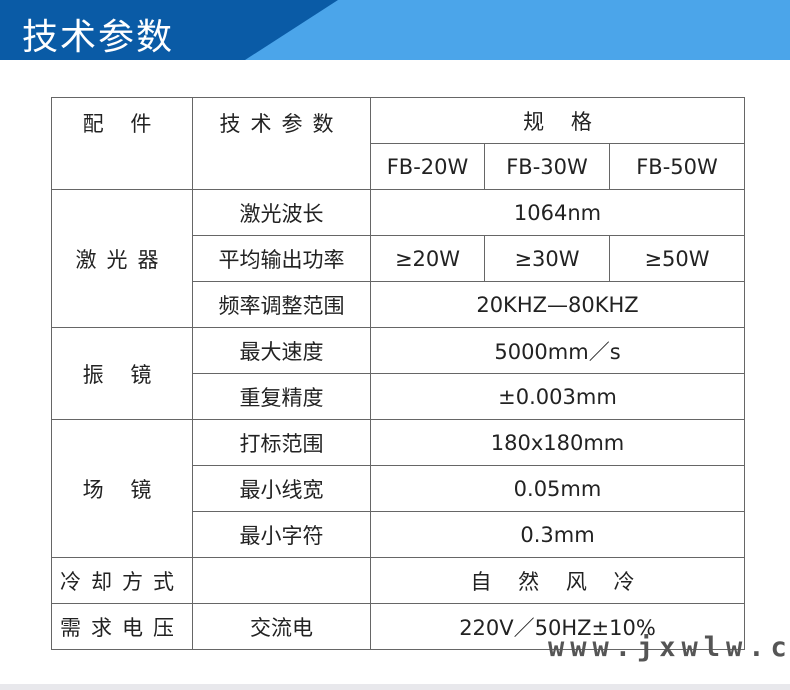 This screenshot has width=790, height=690. I want to click on voltage-label: 需求电压, so click(122, 626).